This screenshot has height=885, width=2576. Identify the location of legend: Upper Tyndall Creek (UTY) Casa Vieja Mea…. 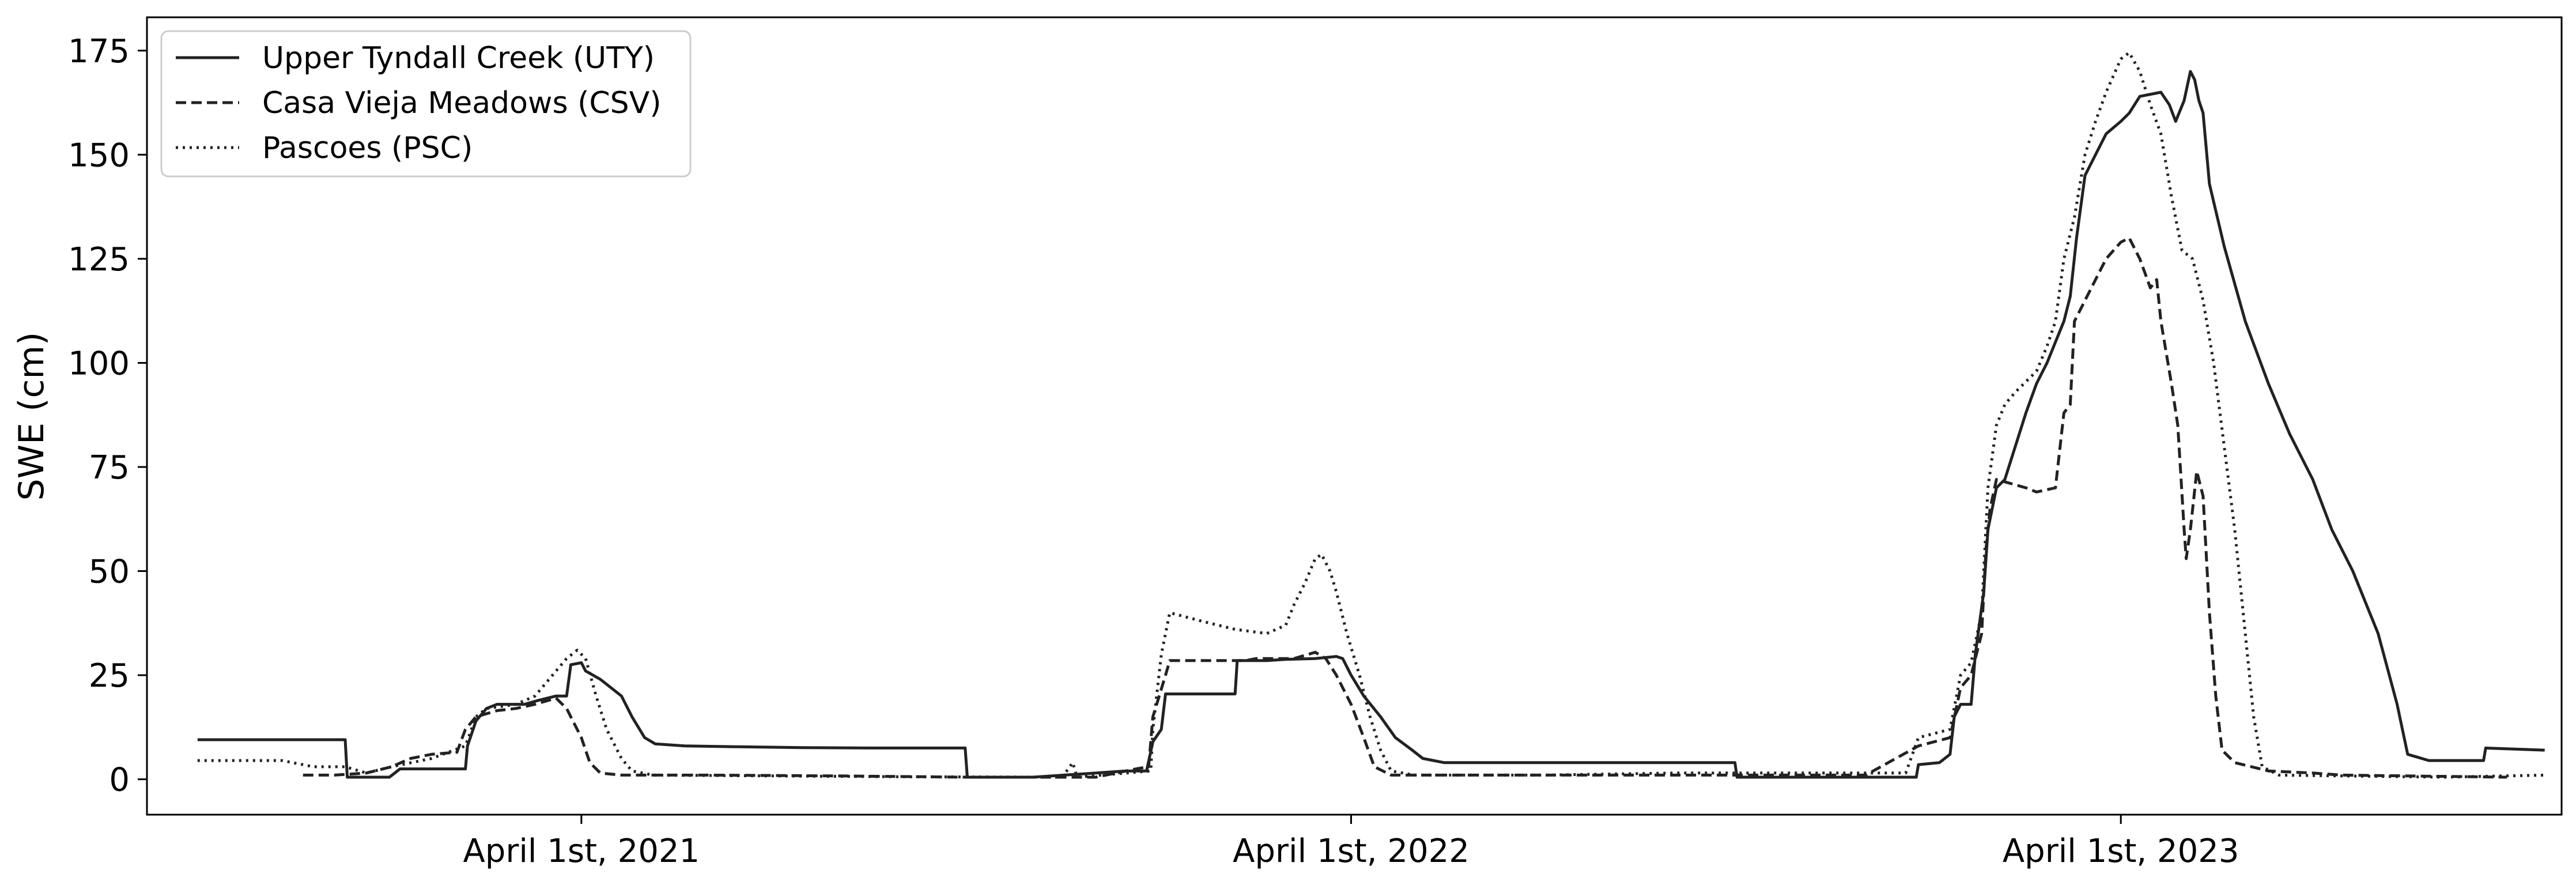
(426, 104).